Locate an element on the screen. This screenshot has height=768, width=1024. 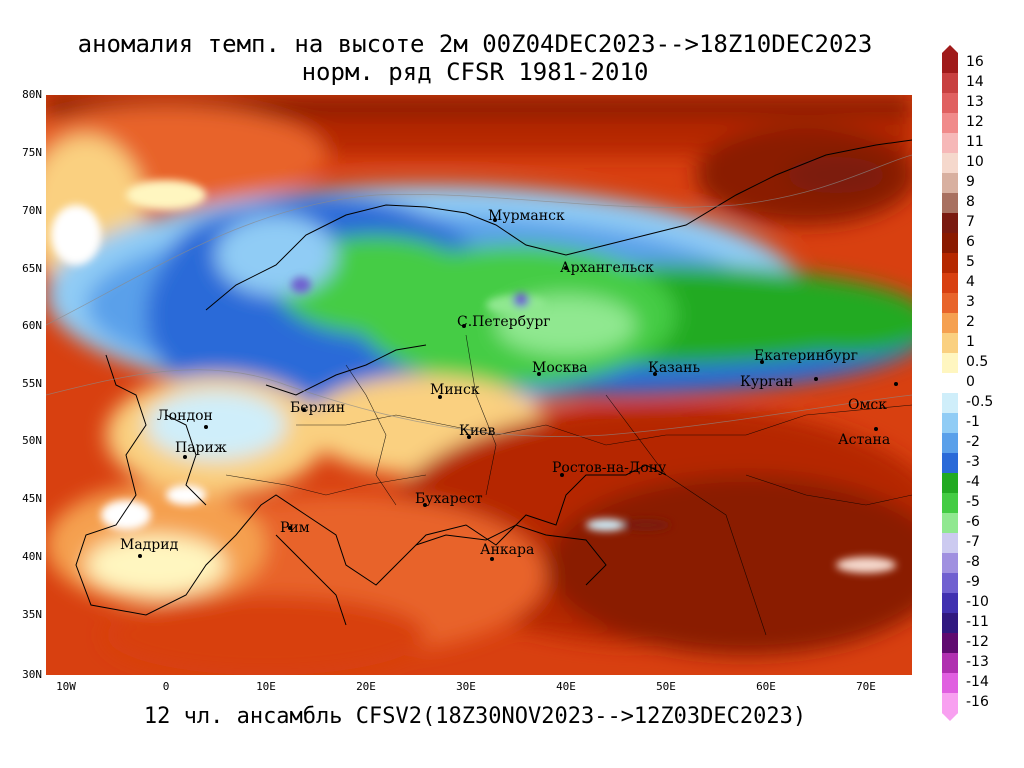
colorbar-label: 6 is located at coordinates (970, 242).